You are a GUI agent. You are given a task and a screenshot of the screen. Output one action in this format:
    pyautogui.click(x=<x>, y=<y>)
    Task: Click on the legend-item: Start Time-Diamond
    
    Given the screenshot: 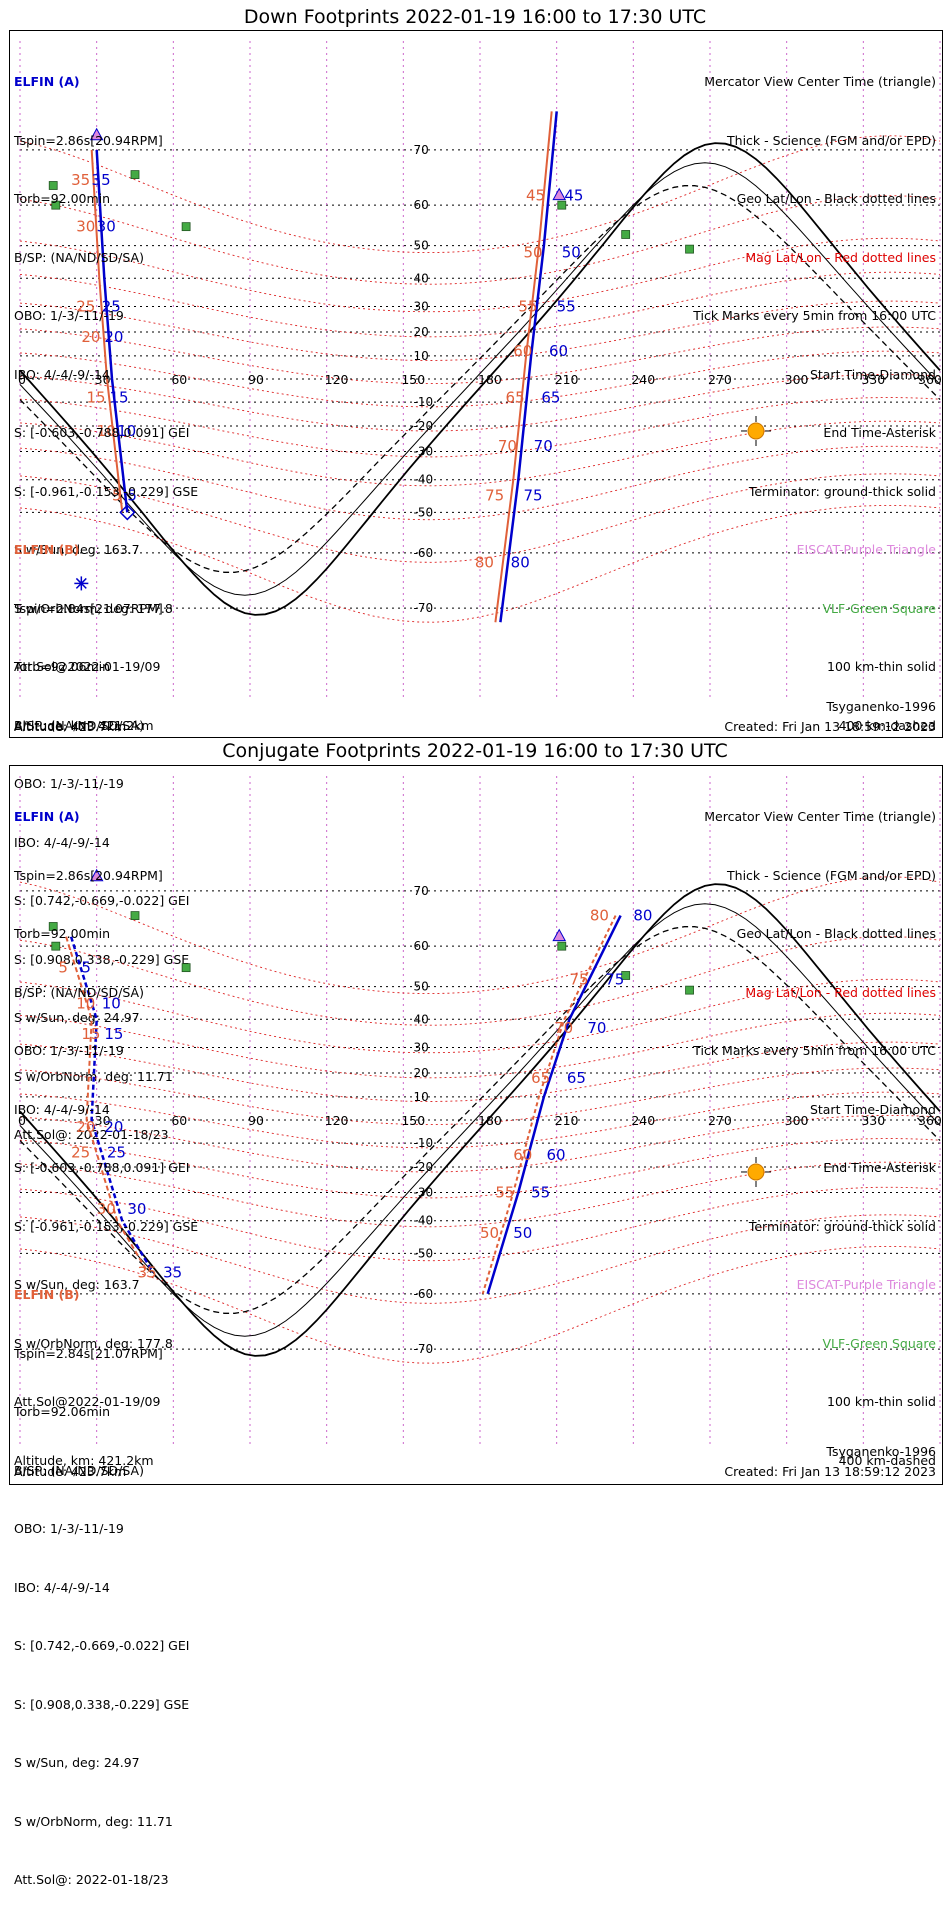 What is the action you would take?
    pyautogui.click(x=872, y=374)
    